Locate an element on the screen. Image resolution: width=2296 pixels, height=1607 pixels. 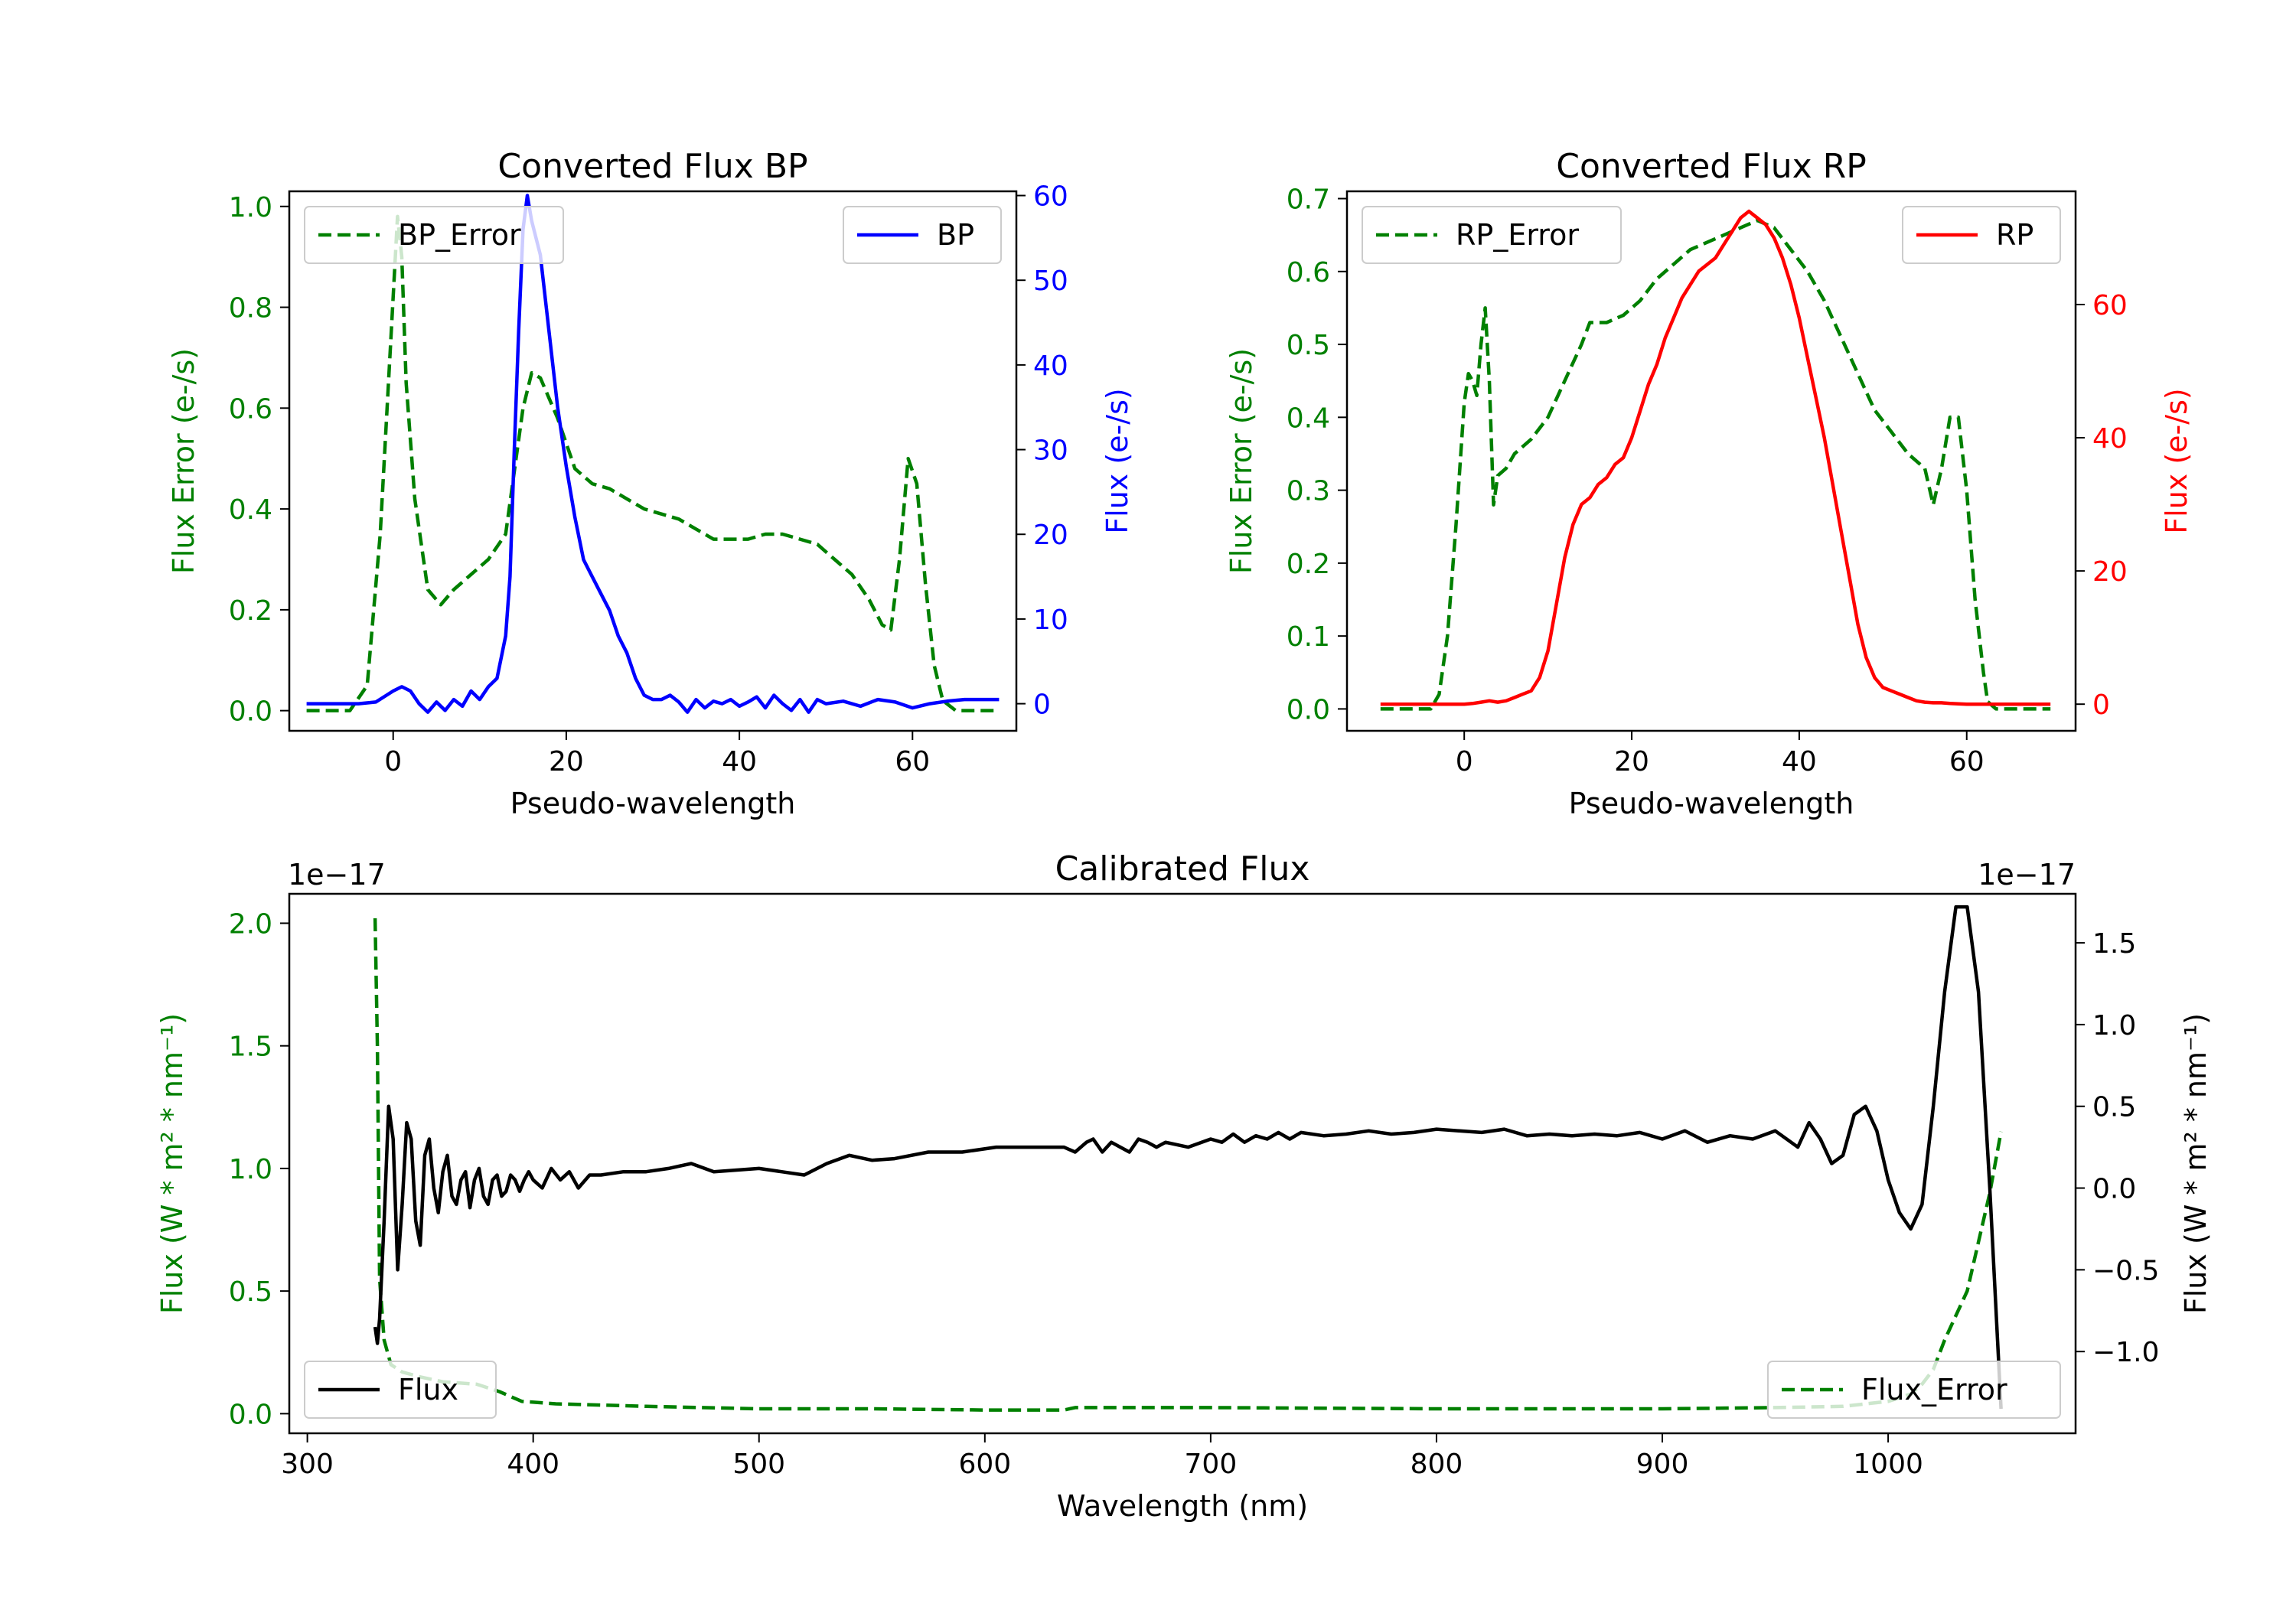
chart1-ytick-left-label: 1.0 is located at coordinates (250, 207).